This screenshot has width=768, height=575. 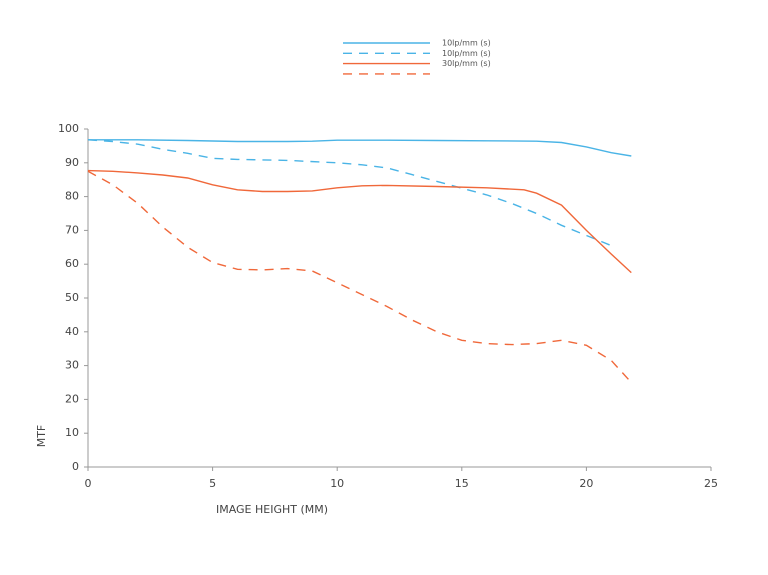 I want to click on y-tick-label: 30, so click(x=72, y=365).